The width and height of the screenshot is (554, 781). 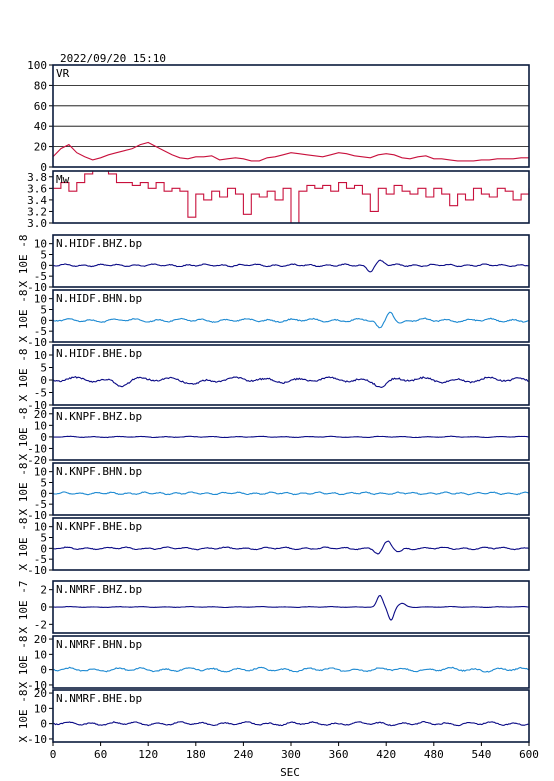 I want to click on xtick-label-3: 180, so click(x=196, y=754).